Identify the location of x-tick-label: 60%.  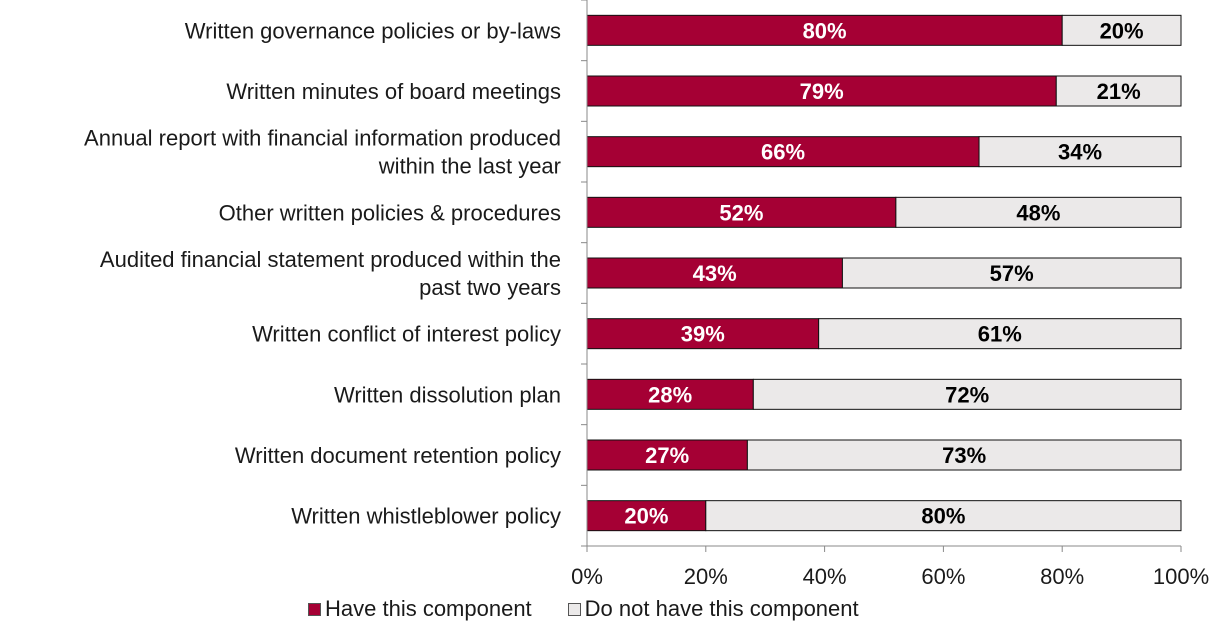
(943, 576).